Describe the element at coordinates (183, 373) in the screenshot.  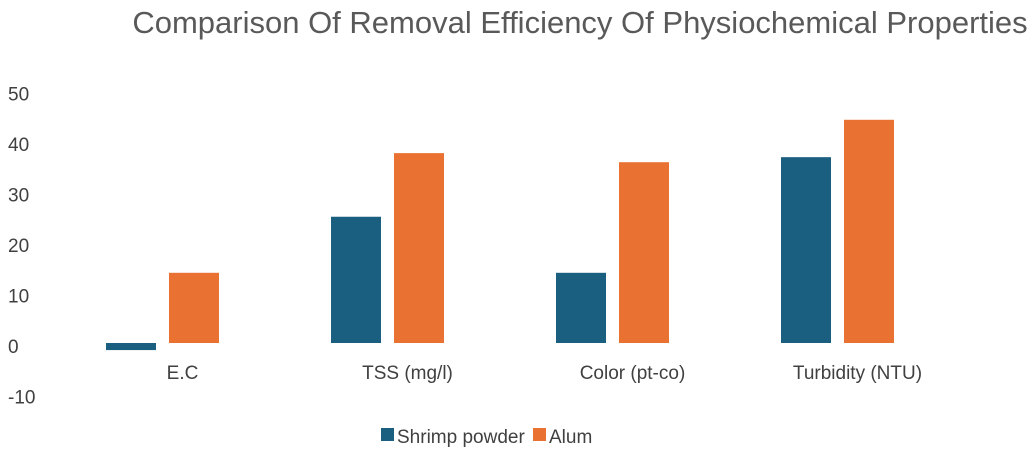
I see `x-tick-label: E.C` at that location.